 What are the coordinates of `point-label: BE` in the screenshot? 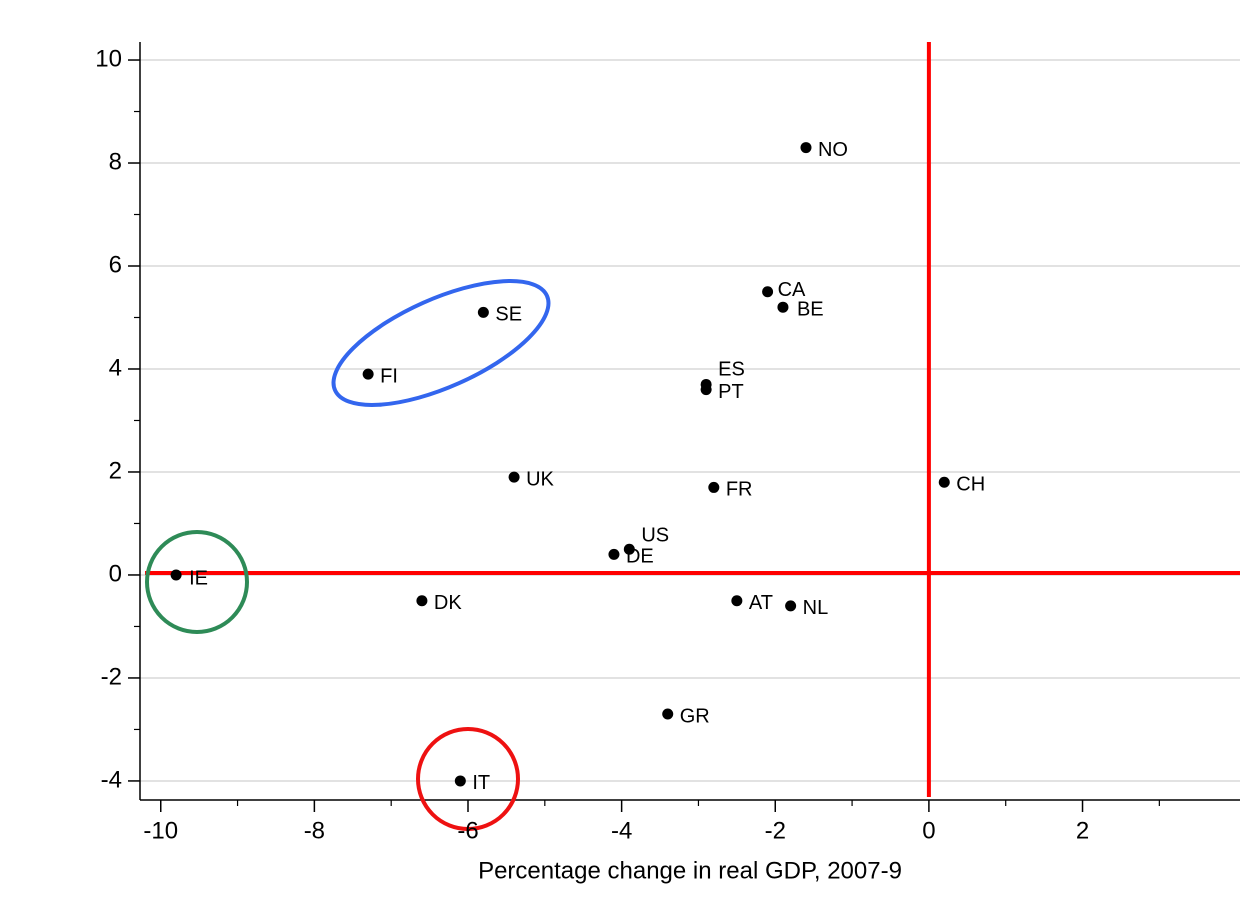 It's located at (810, 309).